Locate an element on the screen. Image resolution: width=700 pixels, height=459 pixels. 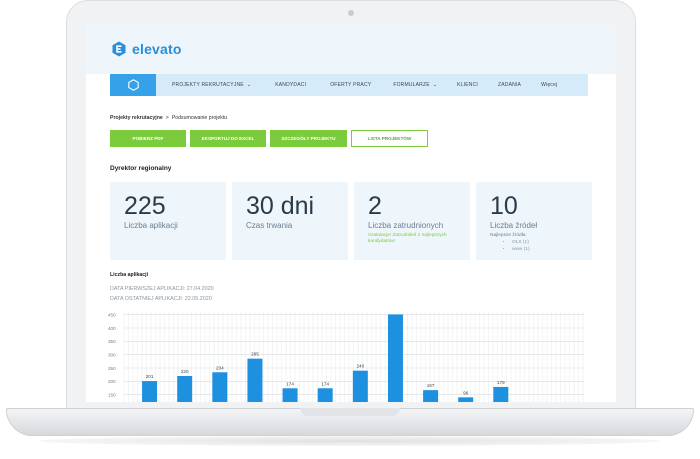
bar-value-label: 220 is located at coordinates (185, 371).